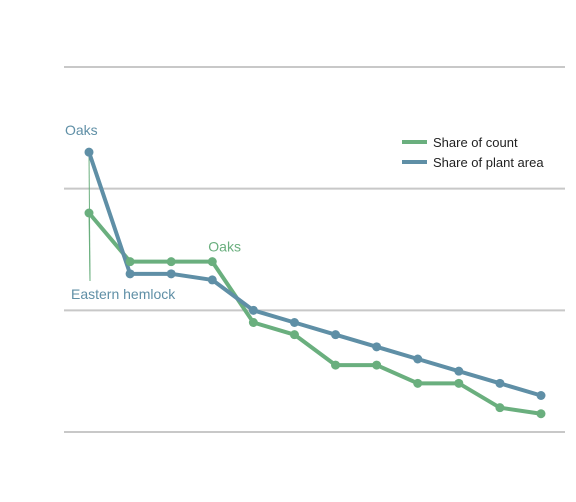 Image resolution: width=576 pixels, height=502 pixels. What do you see at coordinates (473, 152) in the screenshot?
I see `legend: Share of count Share of plant area` at bounding box center [473, 152].